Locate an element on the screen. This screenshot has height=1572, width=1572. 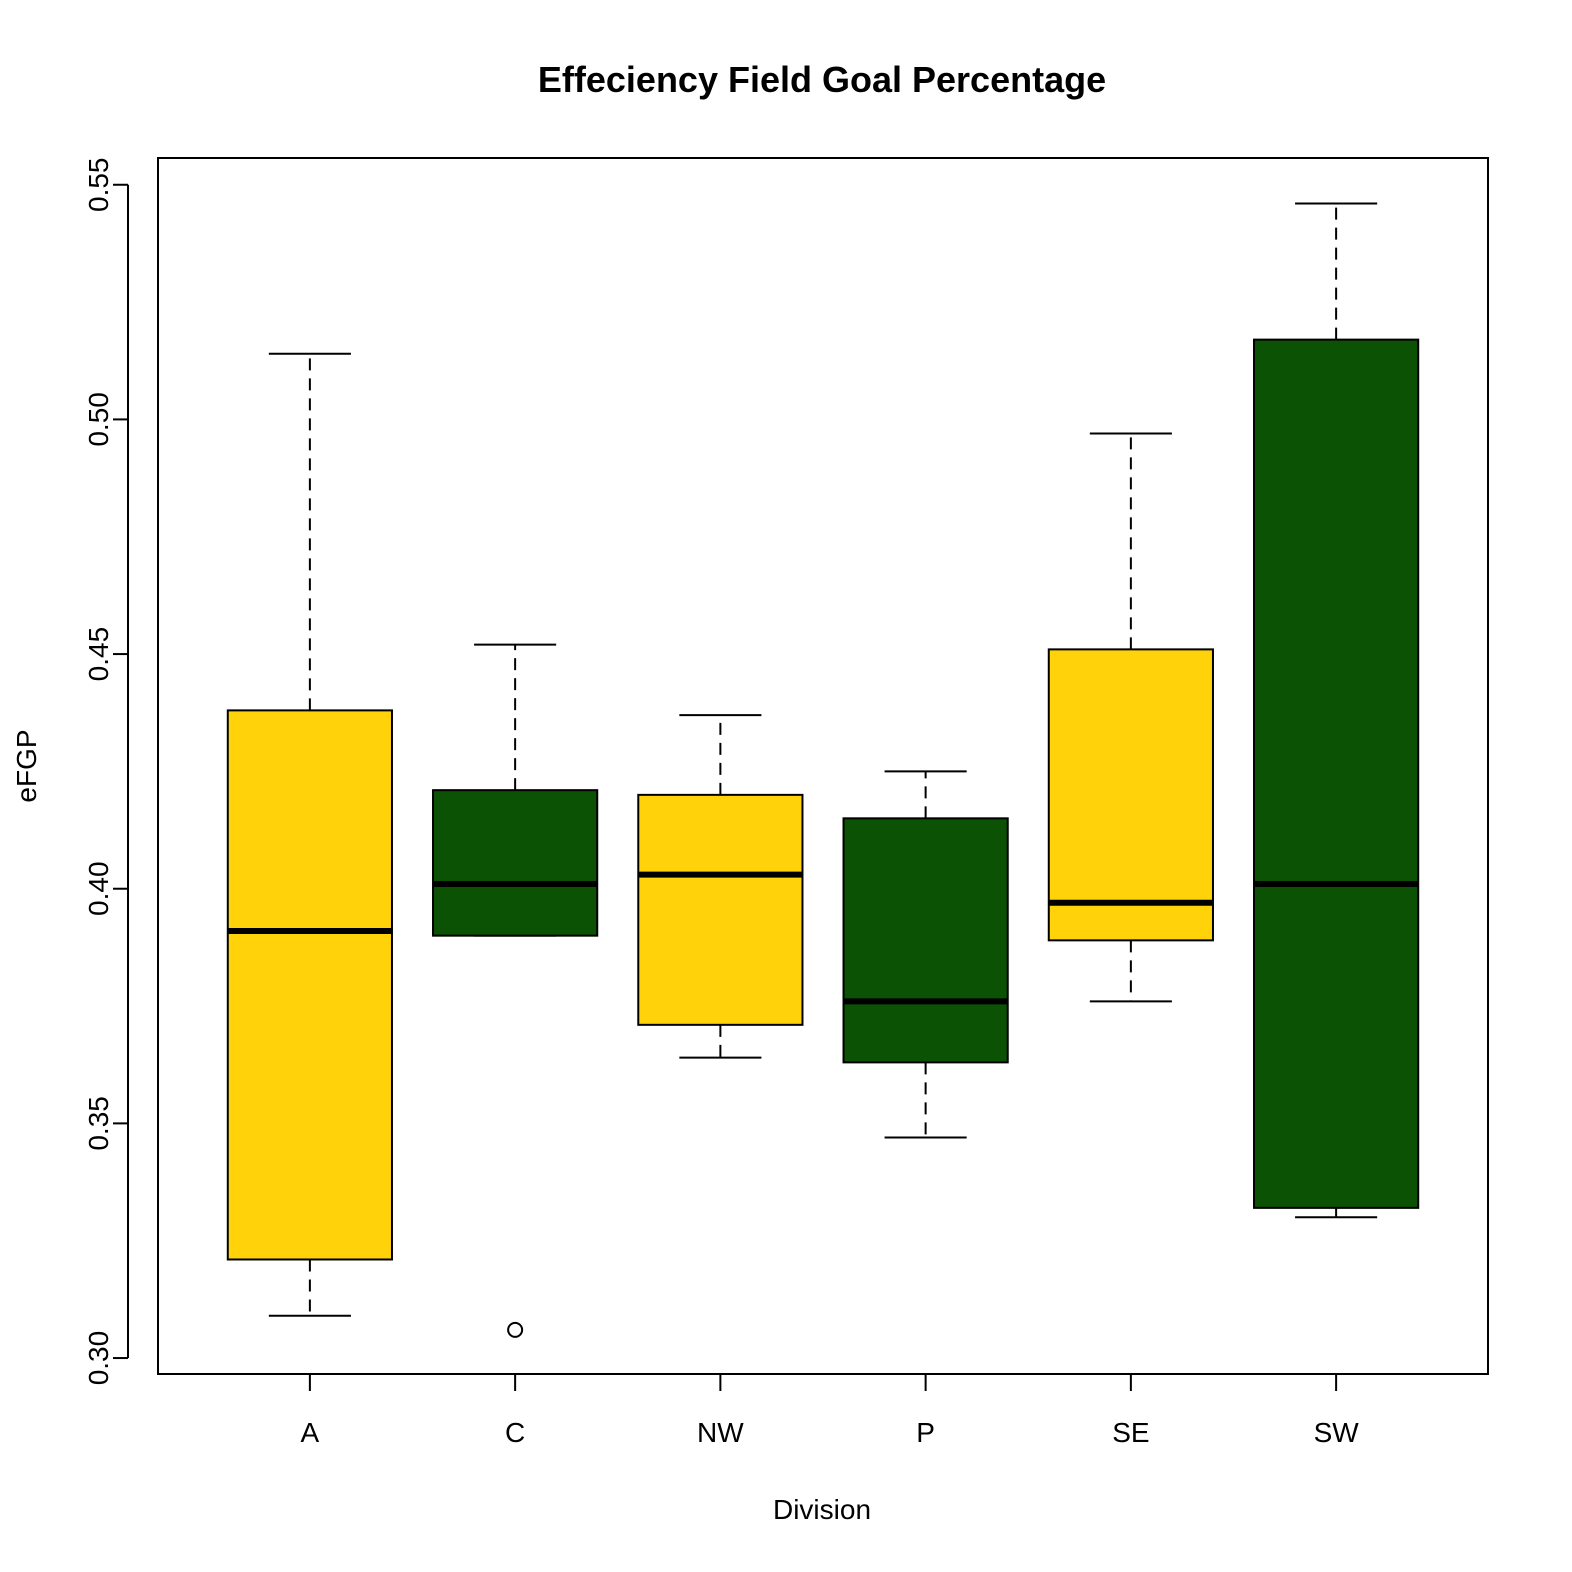
chart-title: Effeciency Field Goal Percentage is located at coordinates (822, 79).